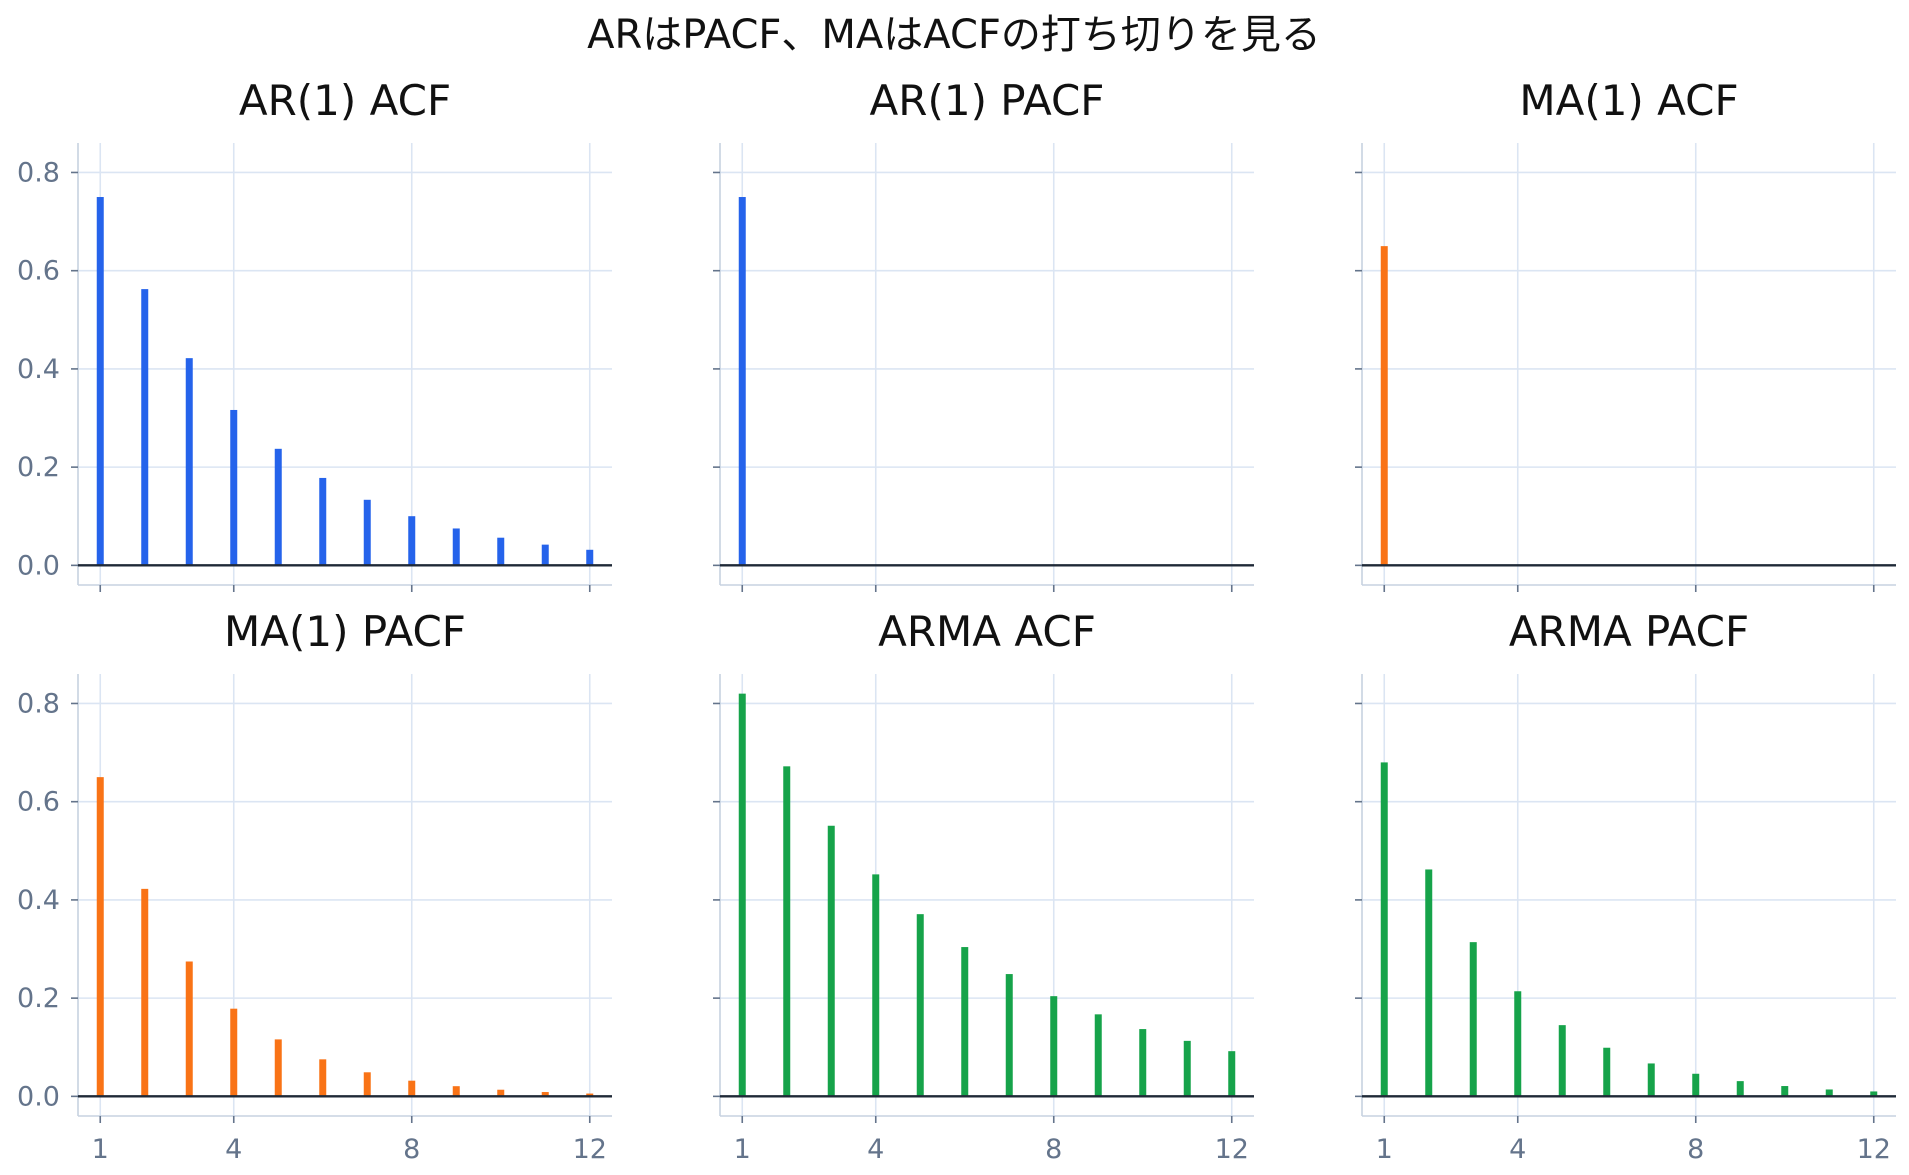 The height and width of the screenshot is (1175, 1909). What do you see at coordinates (345, 631) in the screenshot?
I see `panel-title: MA(1) PACF` at bounding box center [345, 631].